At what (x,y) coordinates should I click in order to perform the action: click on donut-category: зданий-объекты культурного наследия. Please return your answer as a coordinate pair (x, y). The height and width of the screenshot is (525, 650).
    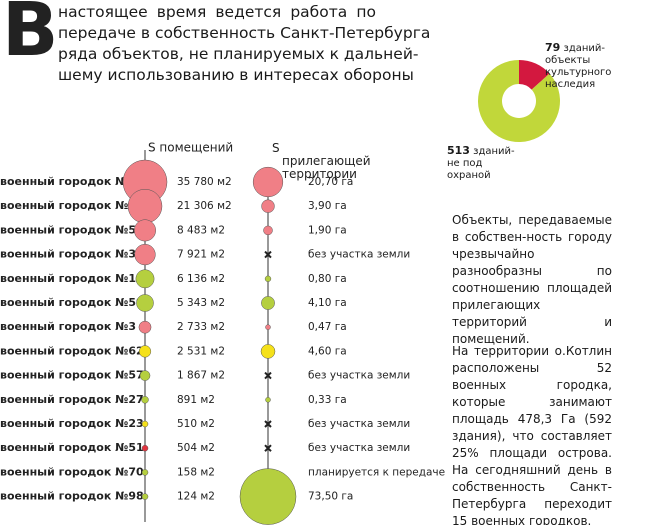
    Looking at the image, I should click on (578, 66).